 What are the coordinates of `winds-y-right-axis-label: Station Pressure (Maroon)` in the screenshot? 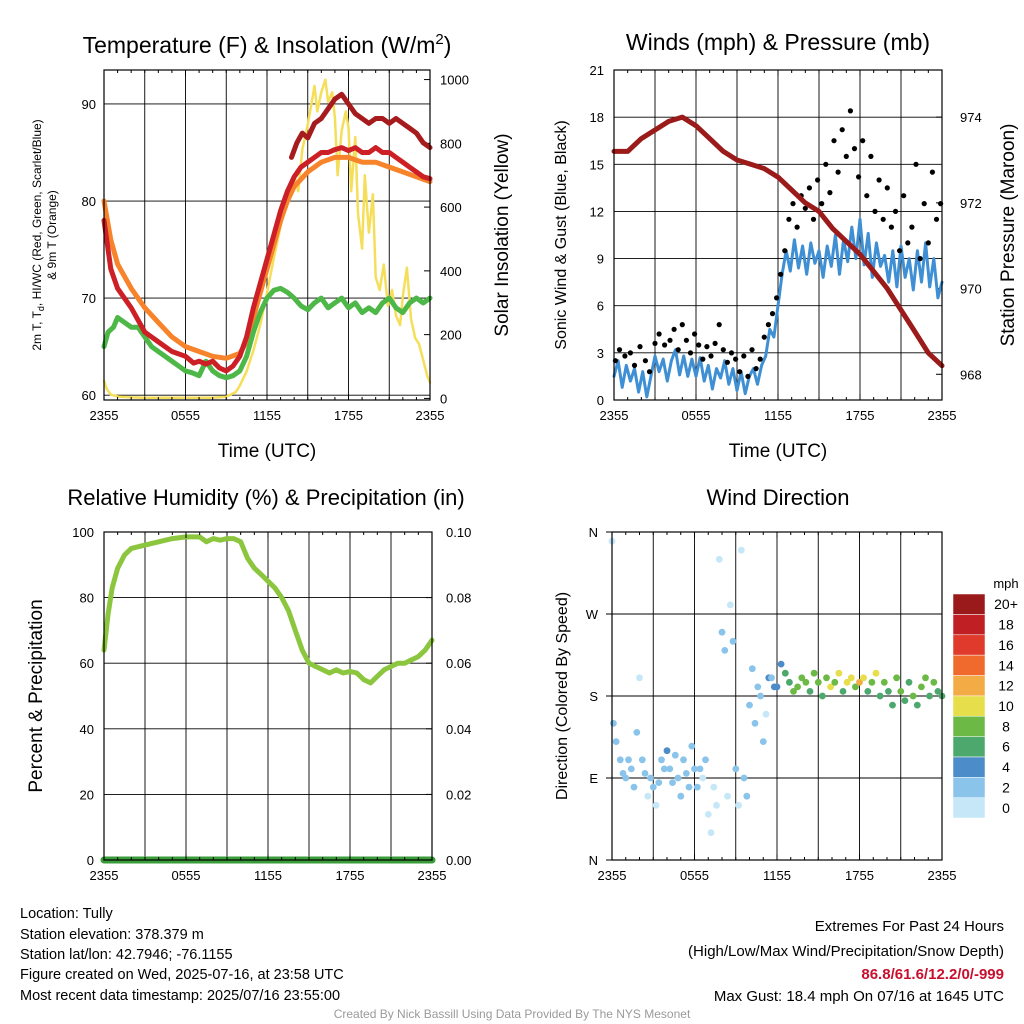 It's located at (1008, 235).